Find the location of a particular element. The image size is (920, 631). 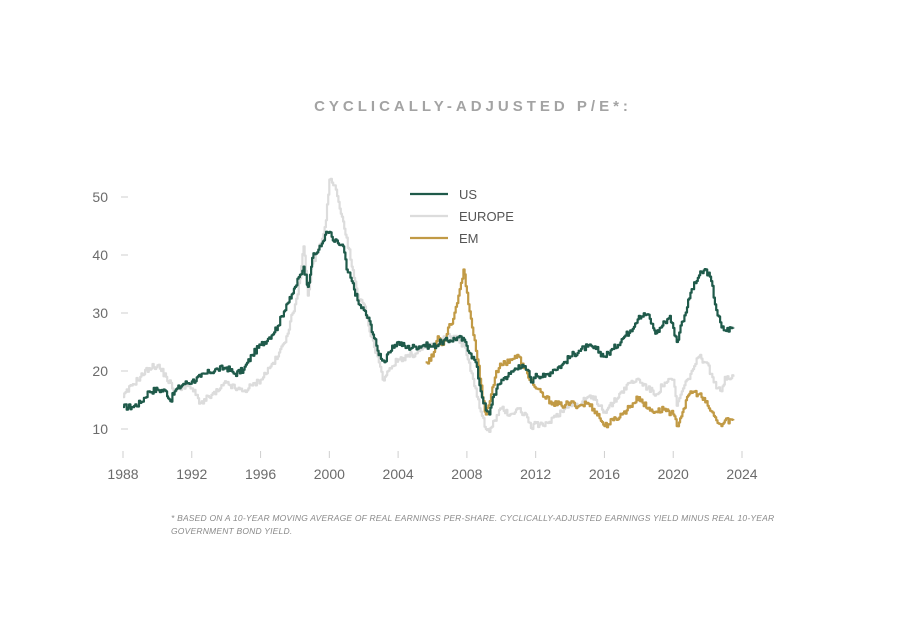

y-tick-label: 10 is located at coordinates (100, 429).